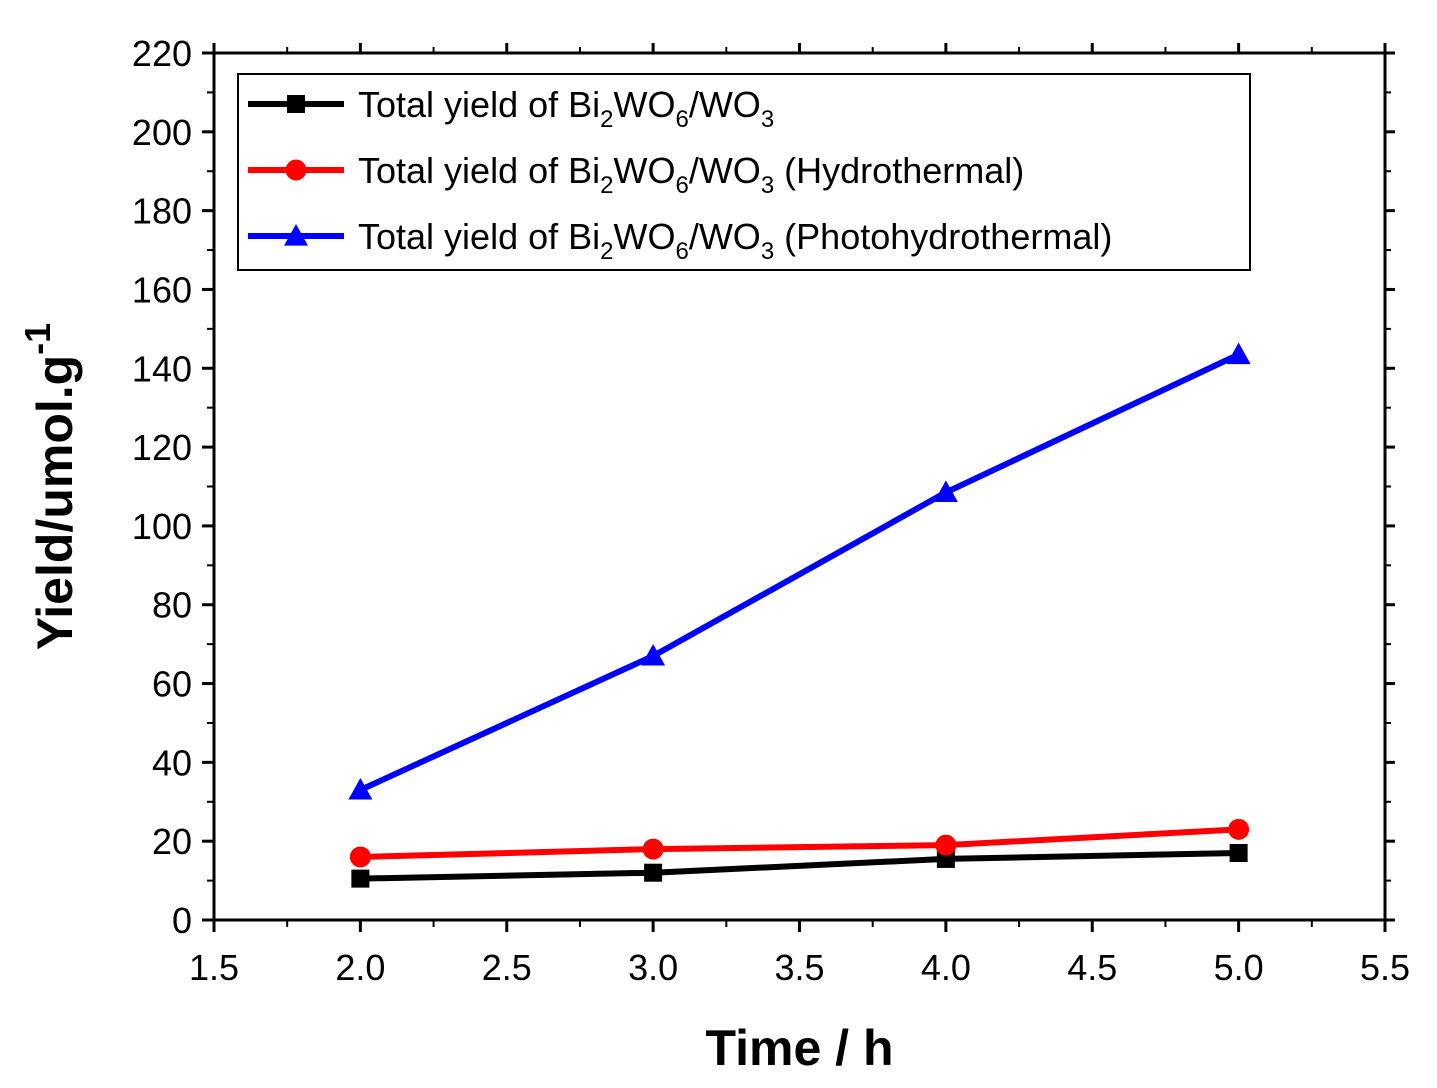 This screenshot has height=1088, width=1437. What do you see at coordinates (899, 170) in the screenshot?
I see `legend-label-part: (Hydrothermal)` at bounding box center [899, 170].